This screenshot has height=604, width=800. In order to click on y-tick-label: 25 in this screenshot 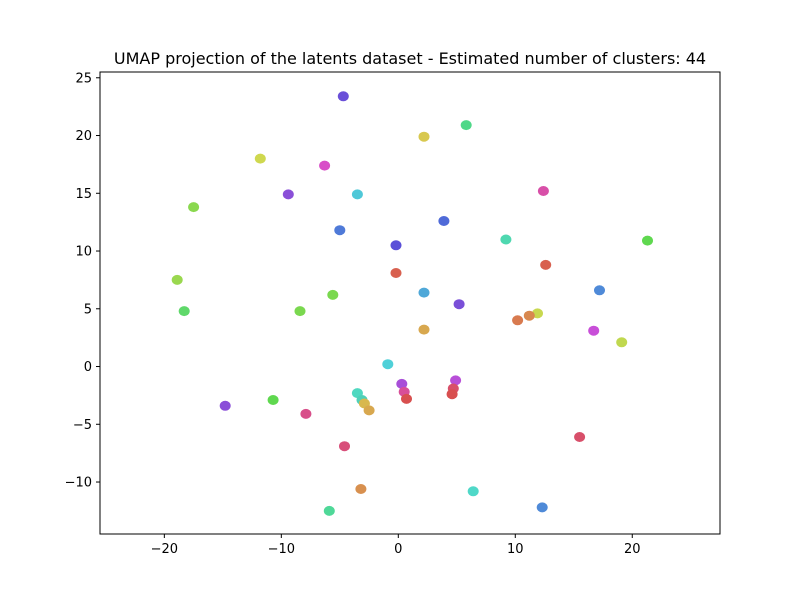, I will do `click(83, 78)`.